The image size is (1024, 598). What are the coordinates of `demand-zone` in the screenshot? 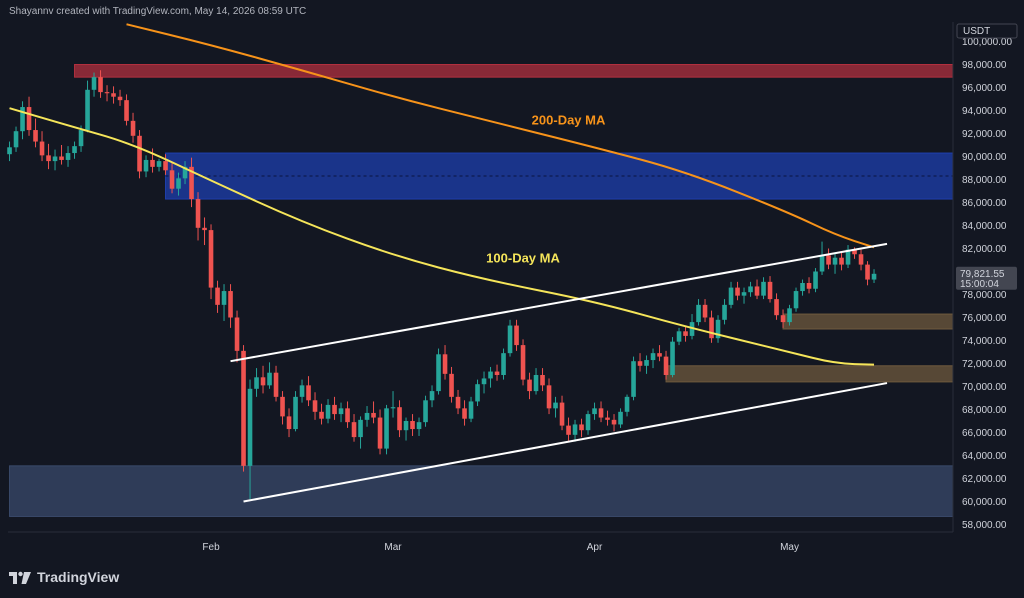 It's located at (481, 491).